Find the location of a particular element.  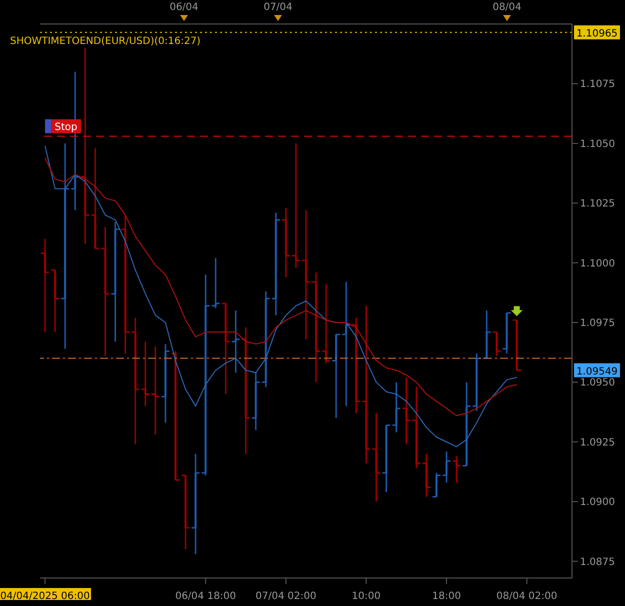

y-tick-label: 1.0875 is located at coordinates (597, 562).